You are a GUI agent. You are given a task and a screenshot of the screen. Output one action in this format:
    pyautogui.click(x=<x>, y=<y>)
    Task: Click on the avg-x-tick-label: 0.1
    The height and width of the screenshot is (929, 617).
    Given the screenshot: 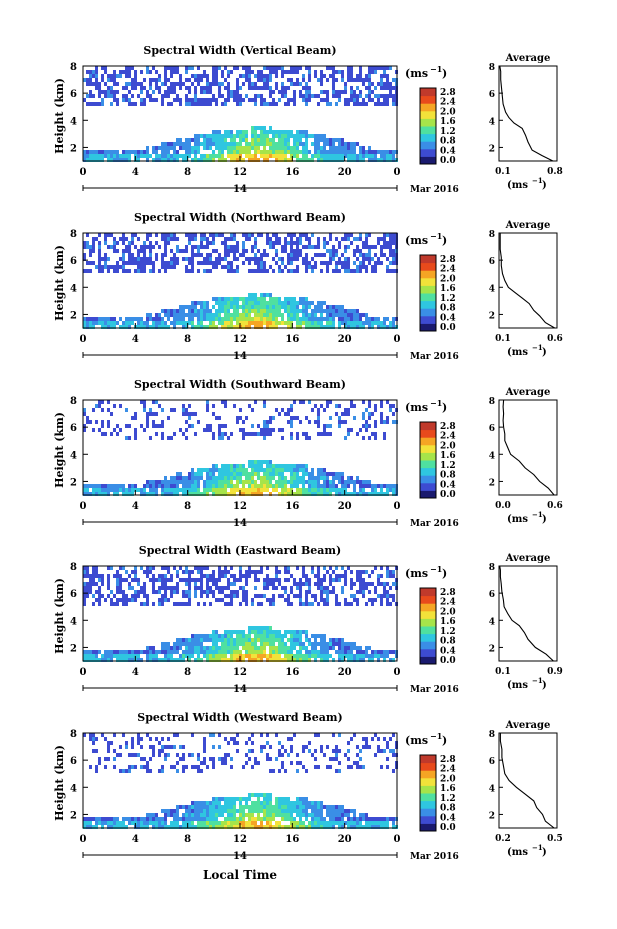 What is the action you would take?
    pyautogui.click(x=503, y=172)
    